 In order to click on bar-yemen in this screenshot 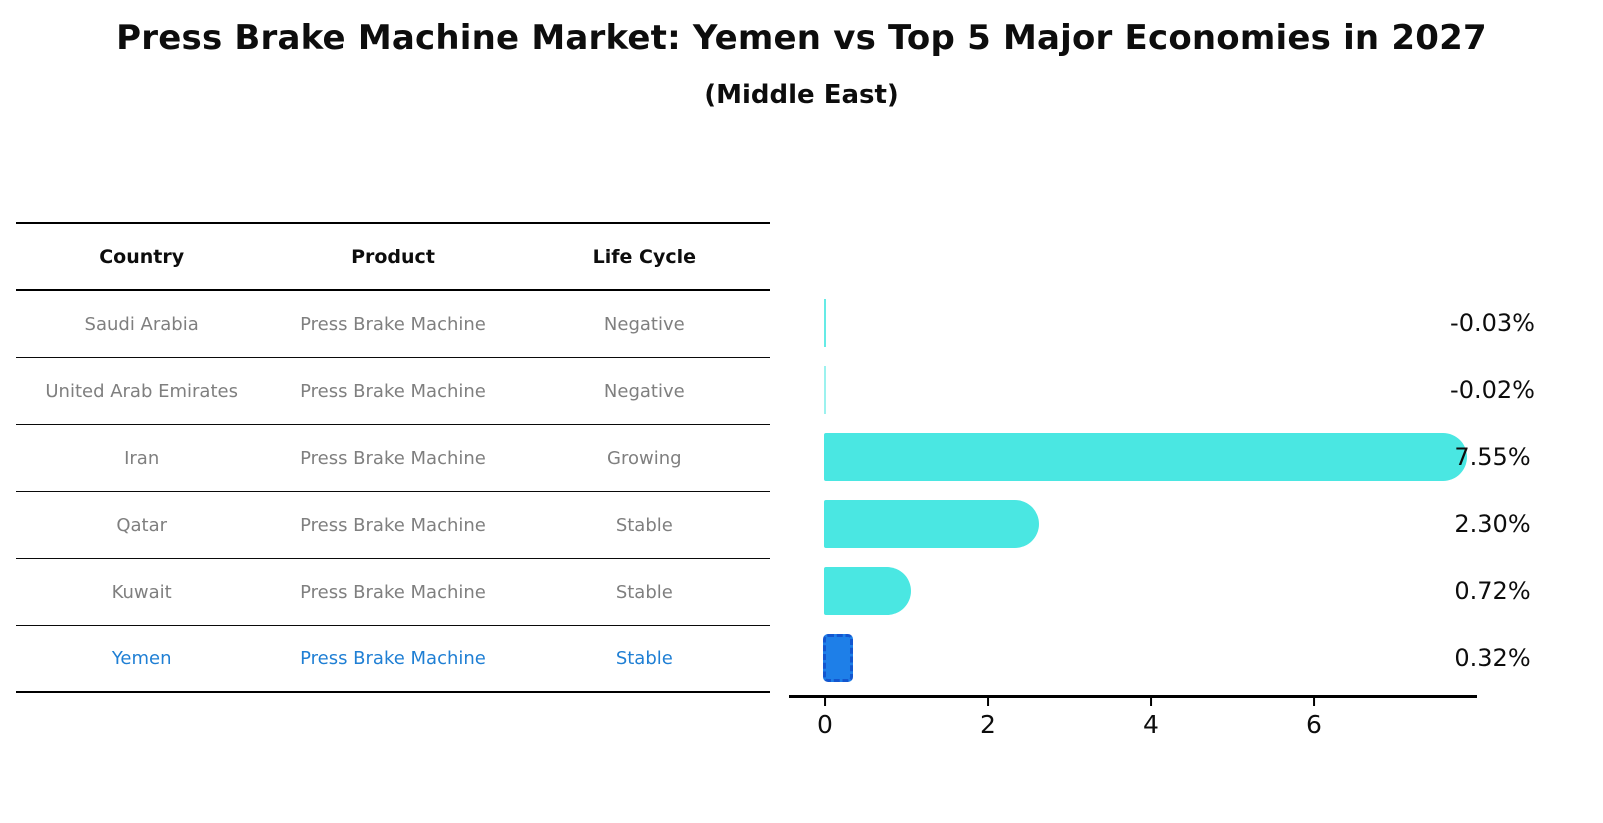, I will do `click(838, 657)`.